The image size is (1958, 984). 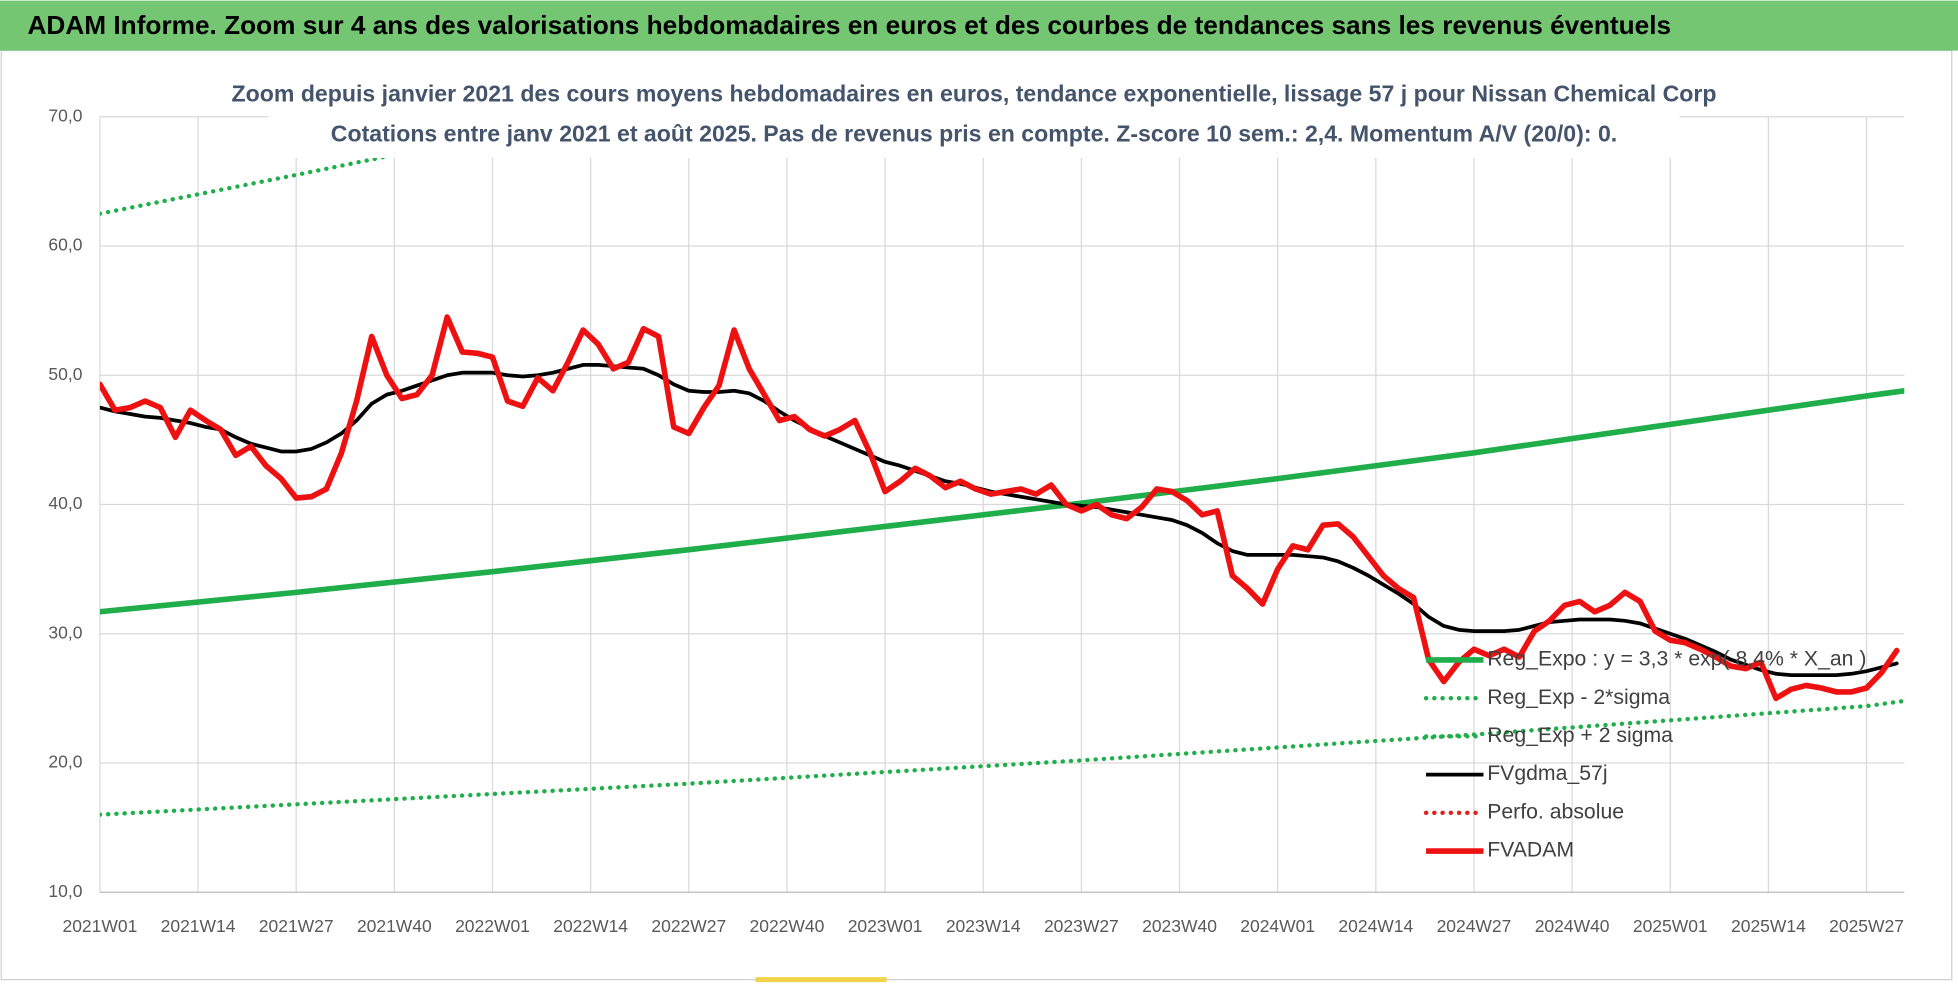 I want to click on x-tick-label: 2022W14, so click(x=590, y=926).